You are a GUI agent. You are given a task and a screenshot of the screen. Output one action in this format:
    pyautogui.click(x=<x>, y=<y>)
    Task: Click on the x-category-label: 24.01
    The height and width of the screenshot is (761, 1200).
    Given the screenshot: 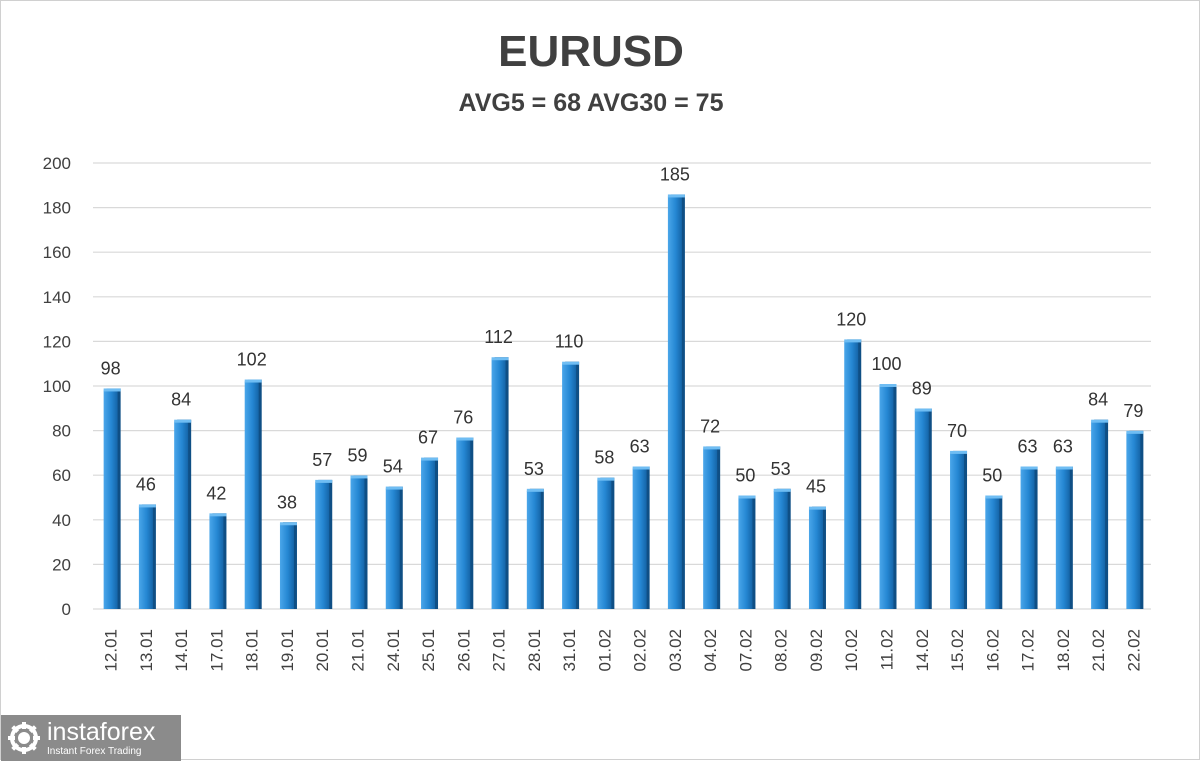 What is the action you would take?
    pyautogui.click(x=393, y=650)
    